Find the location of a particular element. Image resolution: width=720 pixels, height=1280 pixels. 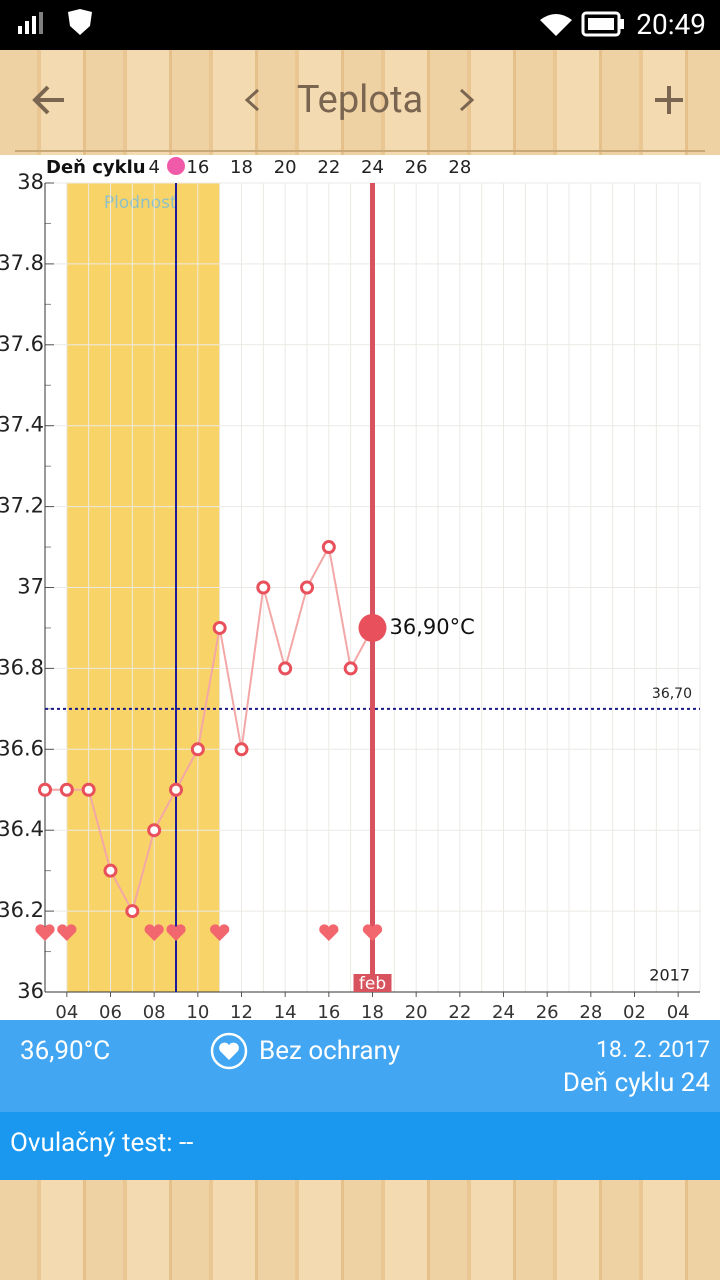

summary-date: 18. 2. 2017 is located at coordinates (652, 1049).